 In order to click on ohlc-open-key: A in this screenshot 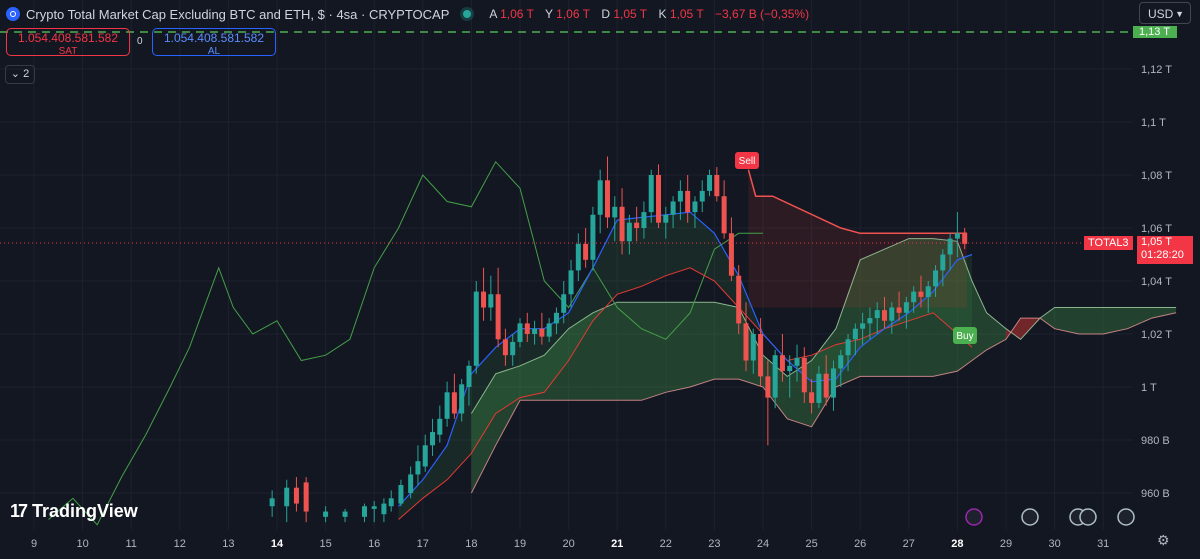, I will do `click(493, 14)`.